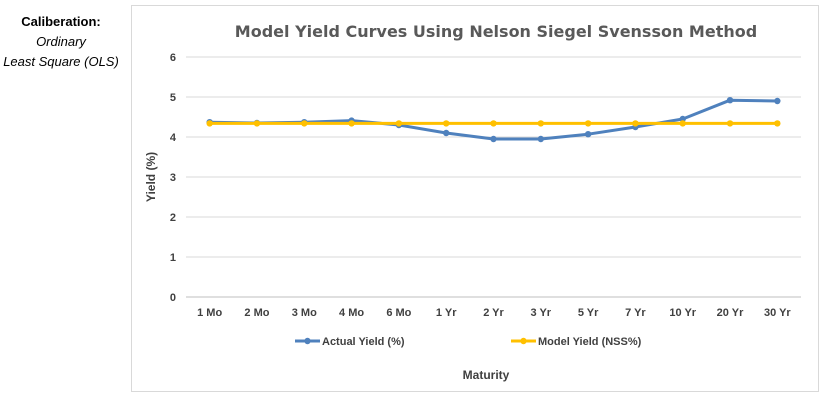 The image size is (823, 400). I want to click on legend: Actual Yield (%) Model Yield (NSS%), so click(468, 342).